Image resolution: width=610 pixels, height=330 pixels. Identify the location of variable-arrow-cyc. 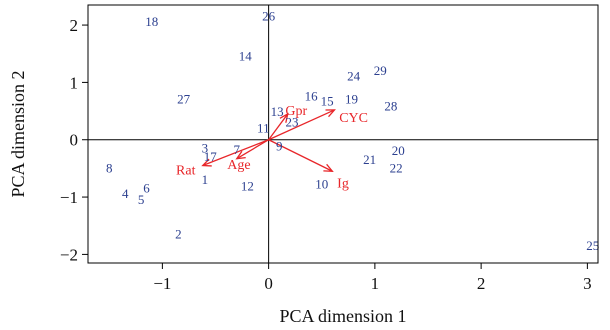
(301, 125).